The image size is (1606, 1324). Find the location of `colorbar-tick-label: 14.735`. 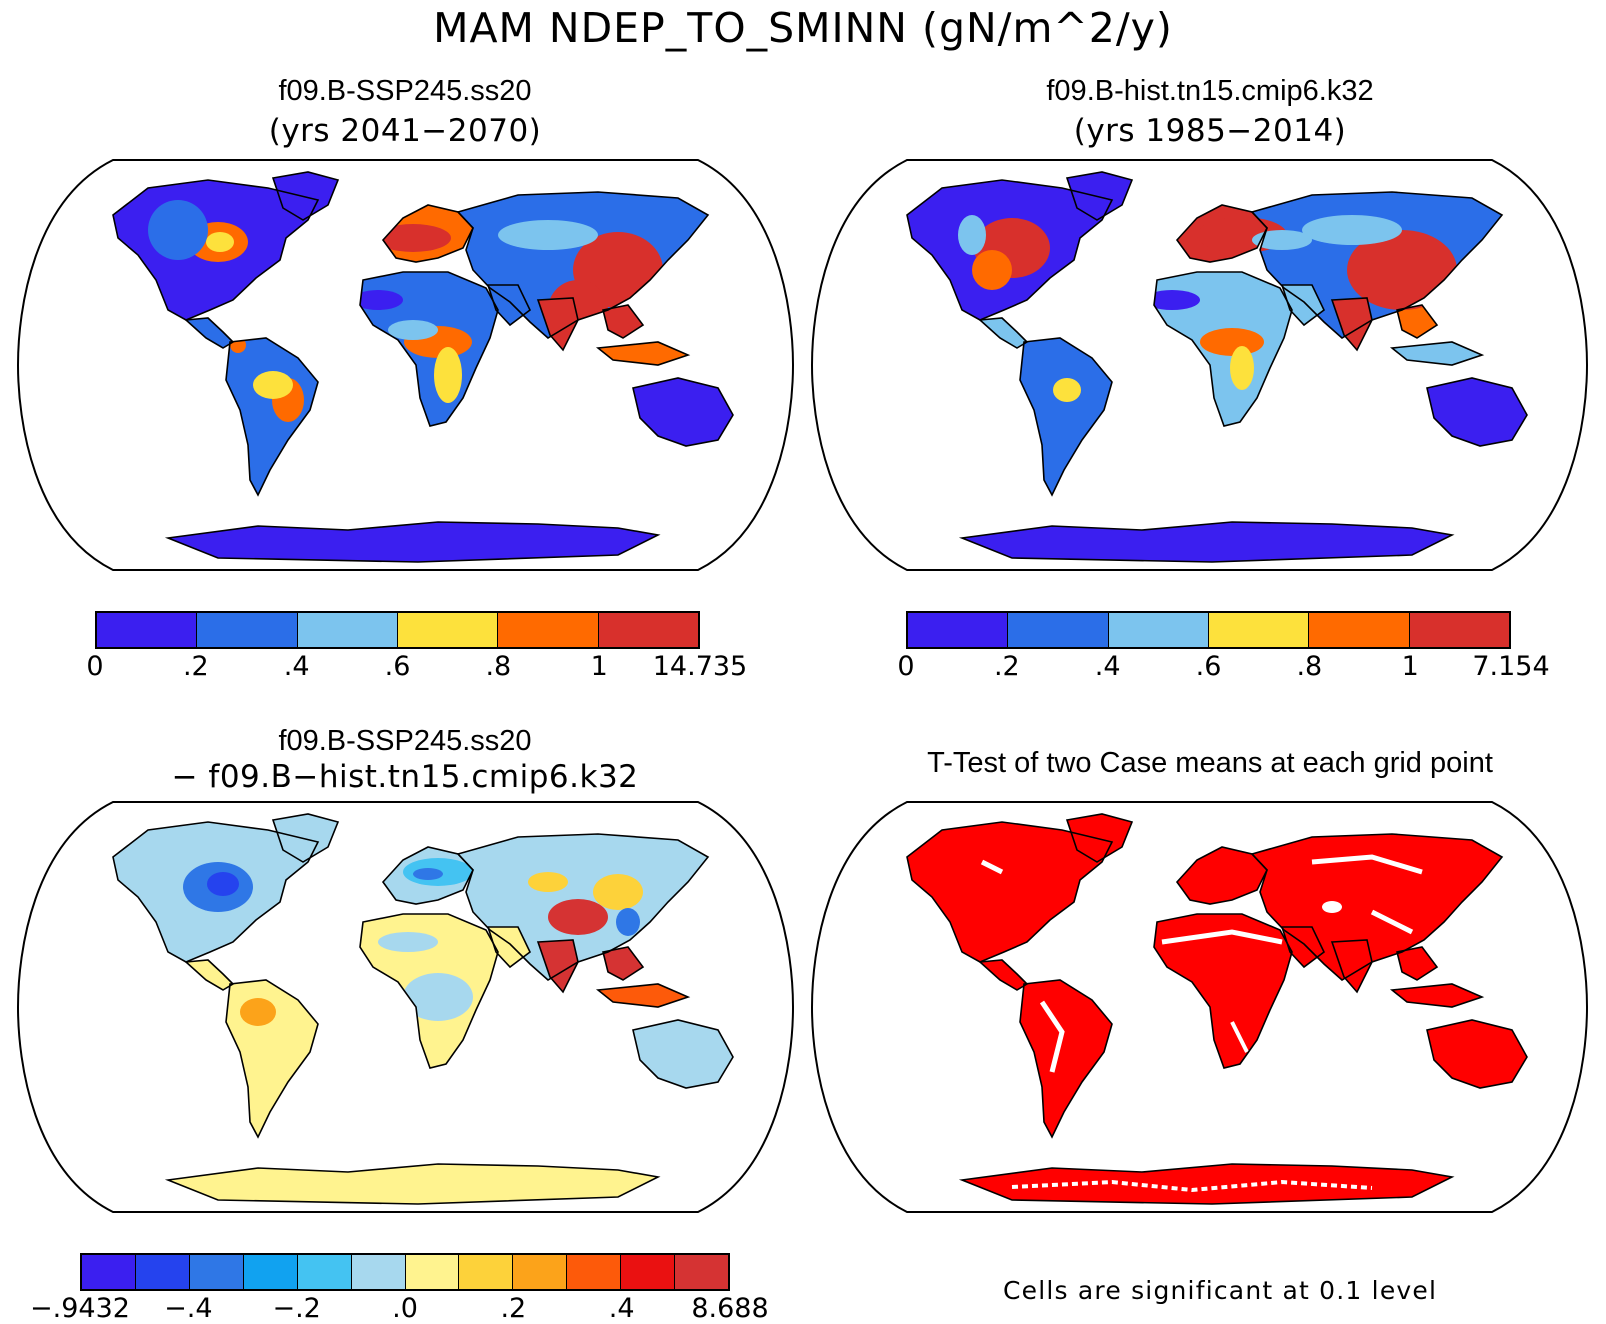

colorbar-tick-label: 14.735 is located at coordinates (700, 666).